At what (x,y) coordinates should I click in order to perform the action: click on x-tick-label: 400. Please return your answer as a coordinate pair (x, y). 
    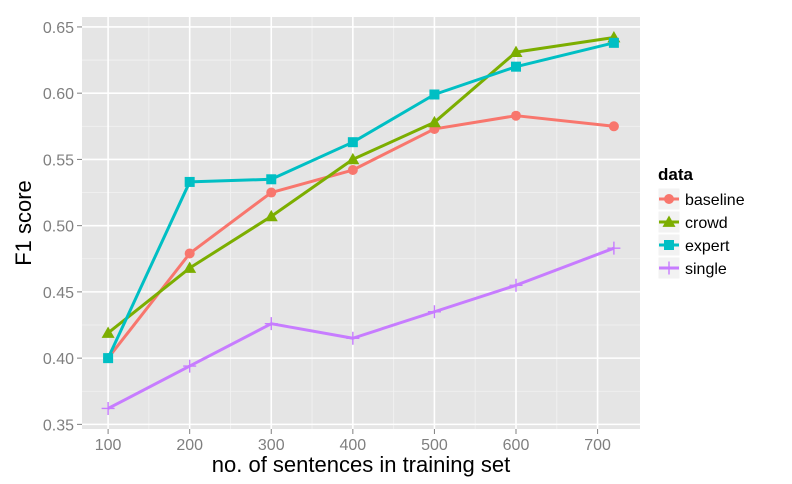
    Looking at the image, I should click on (352, 445).